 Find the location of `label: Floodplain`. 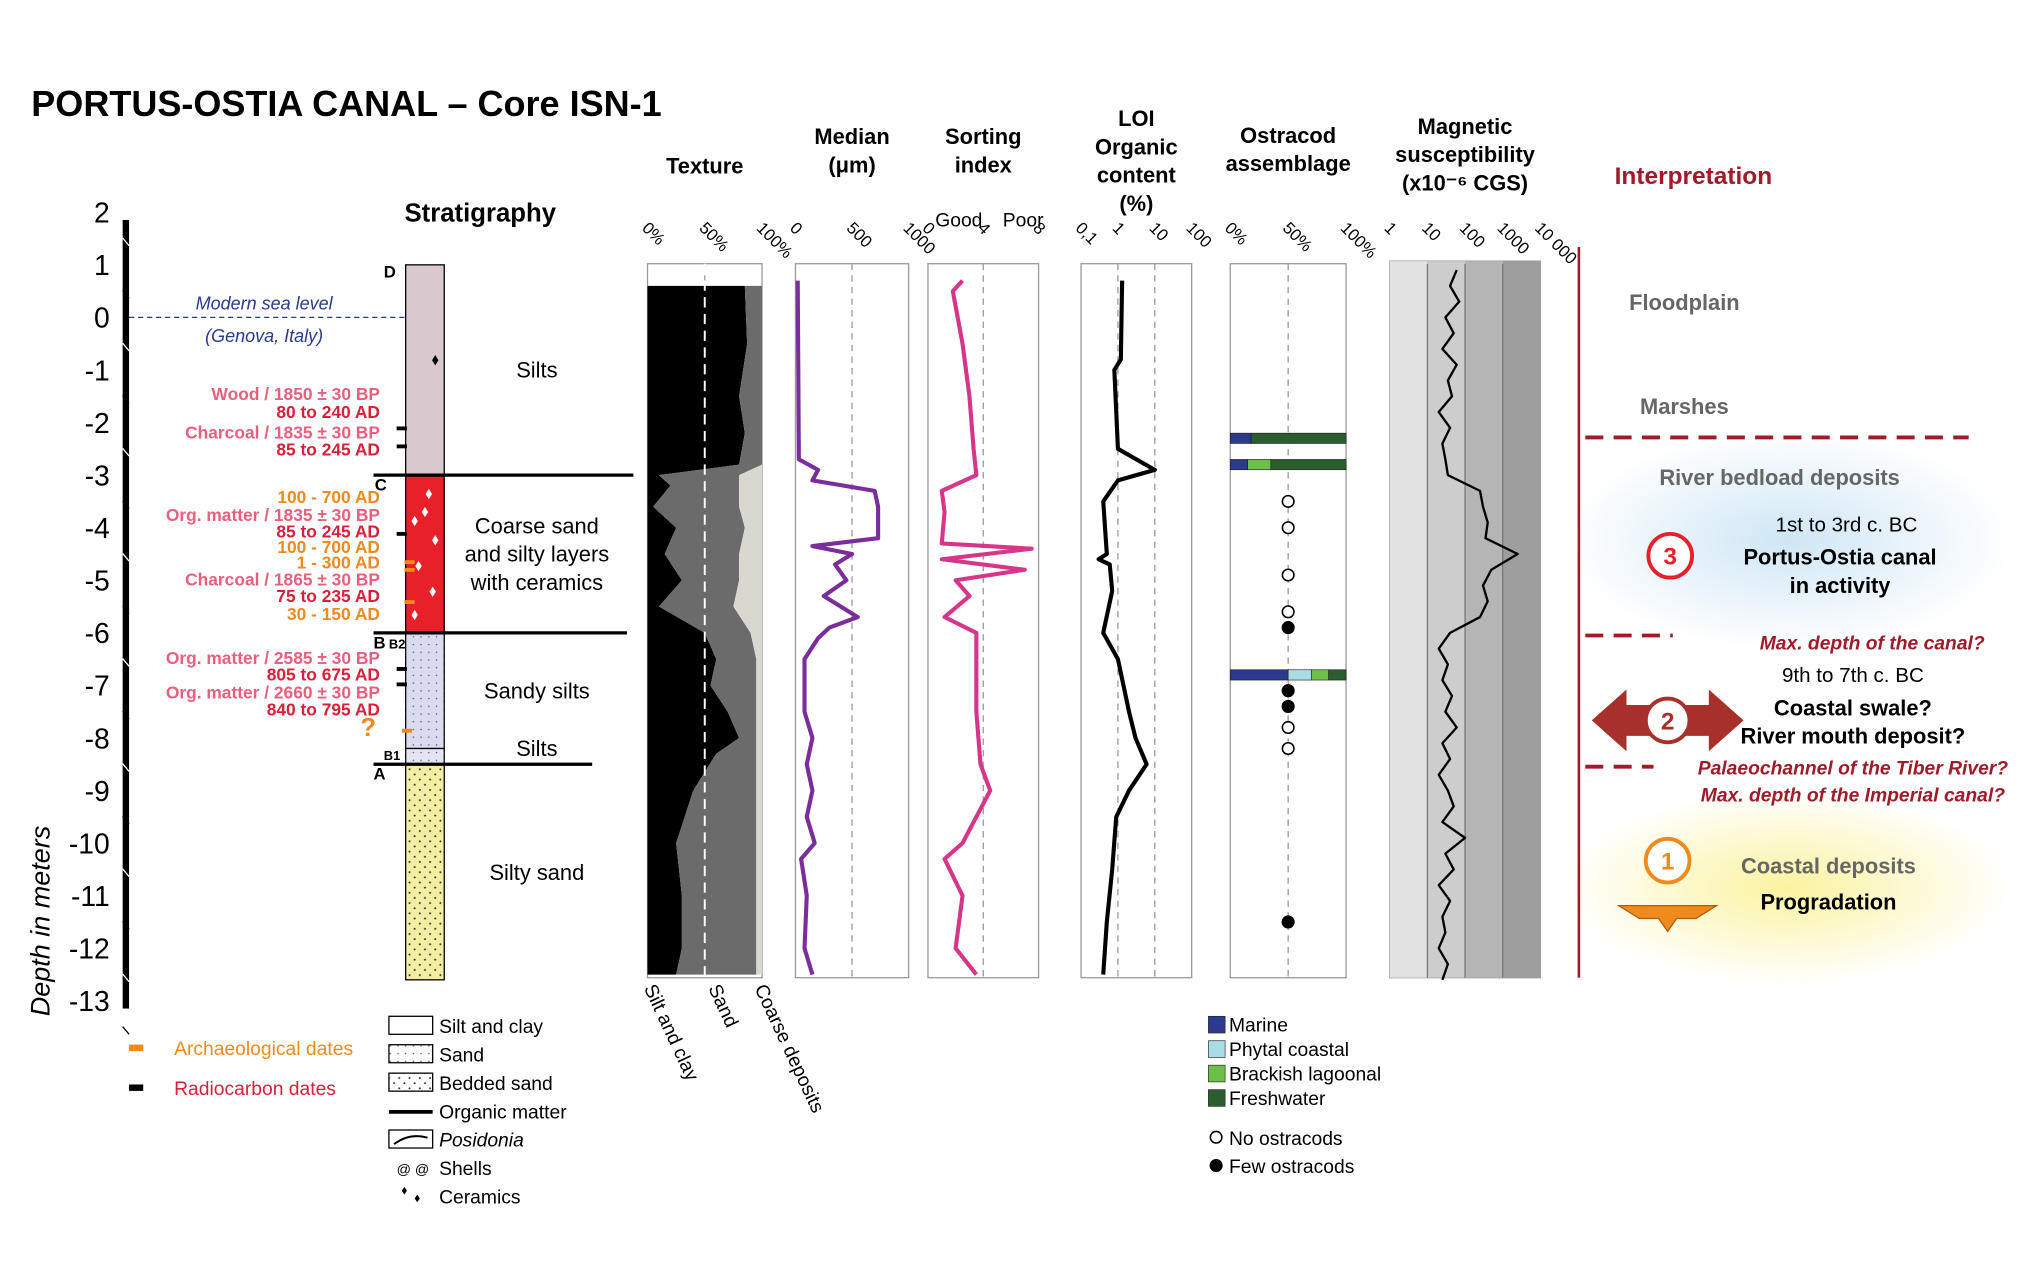

label: Floodplain is located at coordinates (1684, 302).